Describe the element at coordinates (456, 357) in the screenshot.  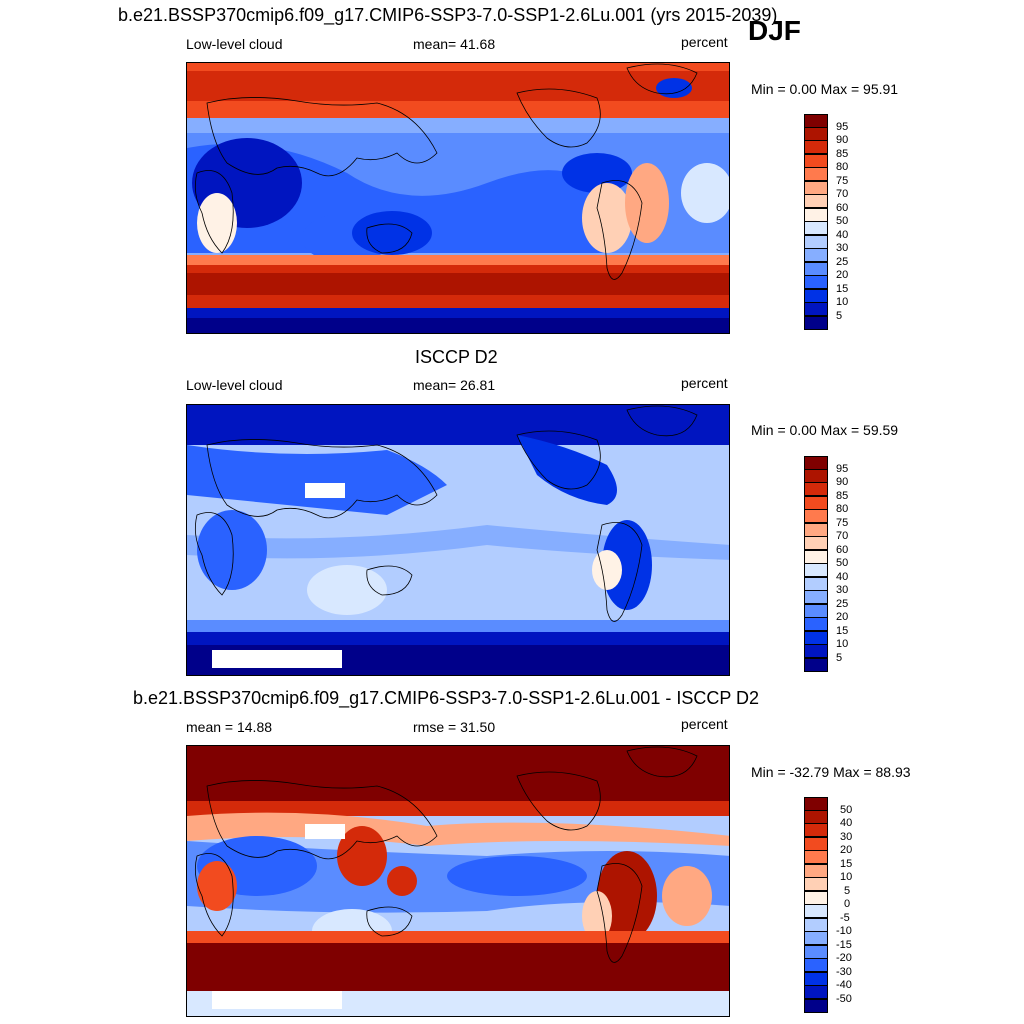
I see `obs-panel-title: ISCCP D2` at that location.